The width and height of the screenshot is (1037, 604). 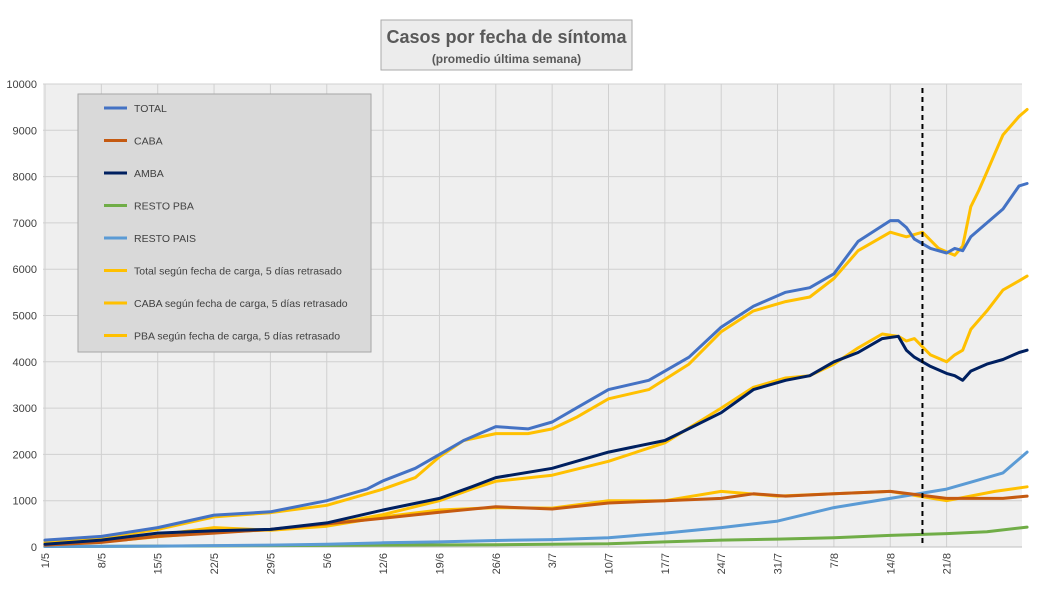 I want to click on x-tick-label: 17/7, so click(x=666, y=563).